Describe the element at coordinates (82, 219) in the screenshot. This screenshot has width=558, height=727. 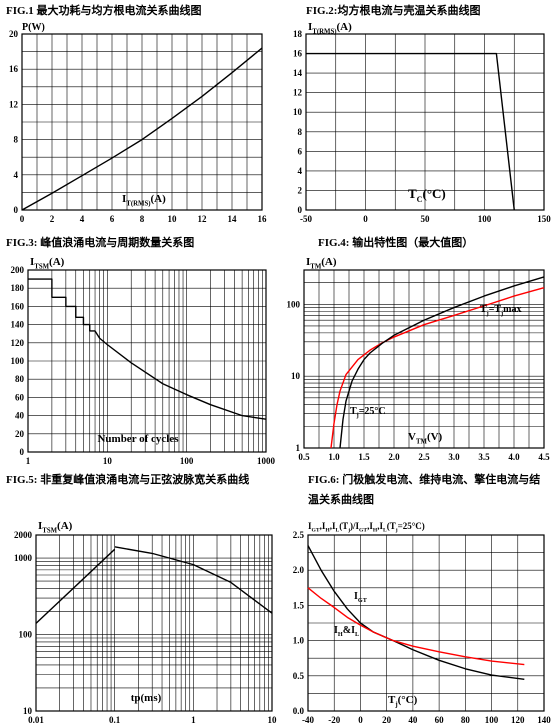
I see `x-tick-label: 4` at that location.